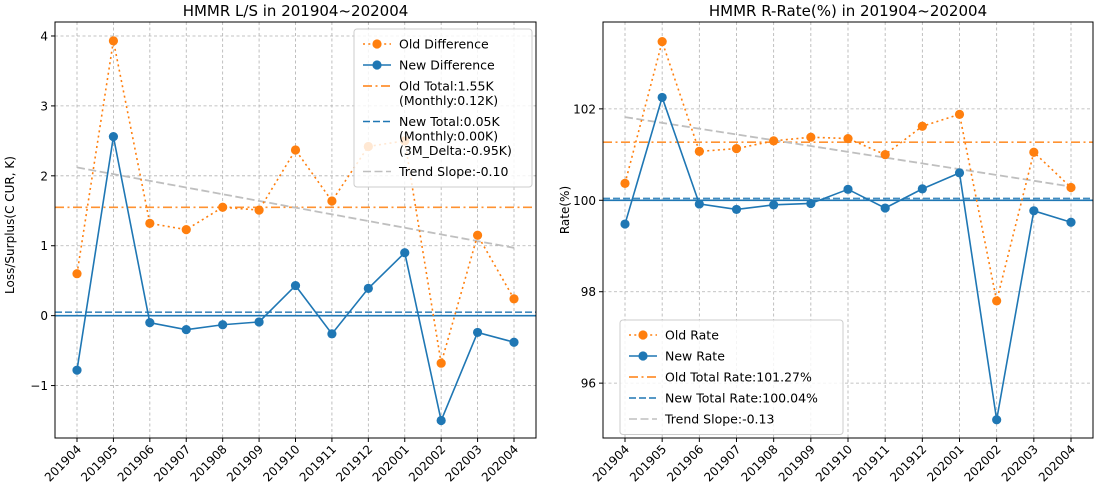 This screenshot has height=500, width=1100. What do you see at coordinates (44, 36) in the screenshot?
I see `left-y-tick-label: 4` at bounding box center [44, 36].